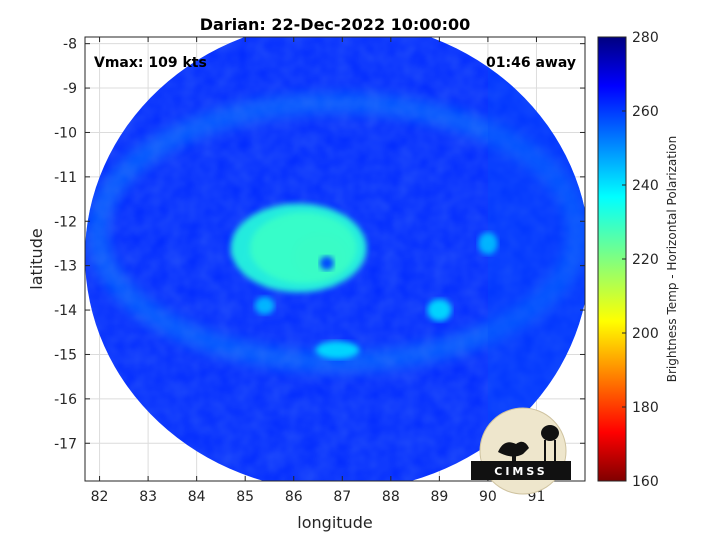 The image size is (720, 540). Describe the element at coordinates (645, 38) in the screenshot. I see `colorbar-tick-label: 280` at that location.